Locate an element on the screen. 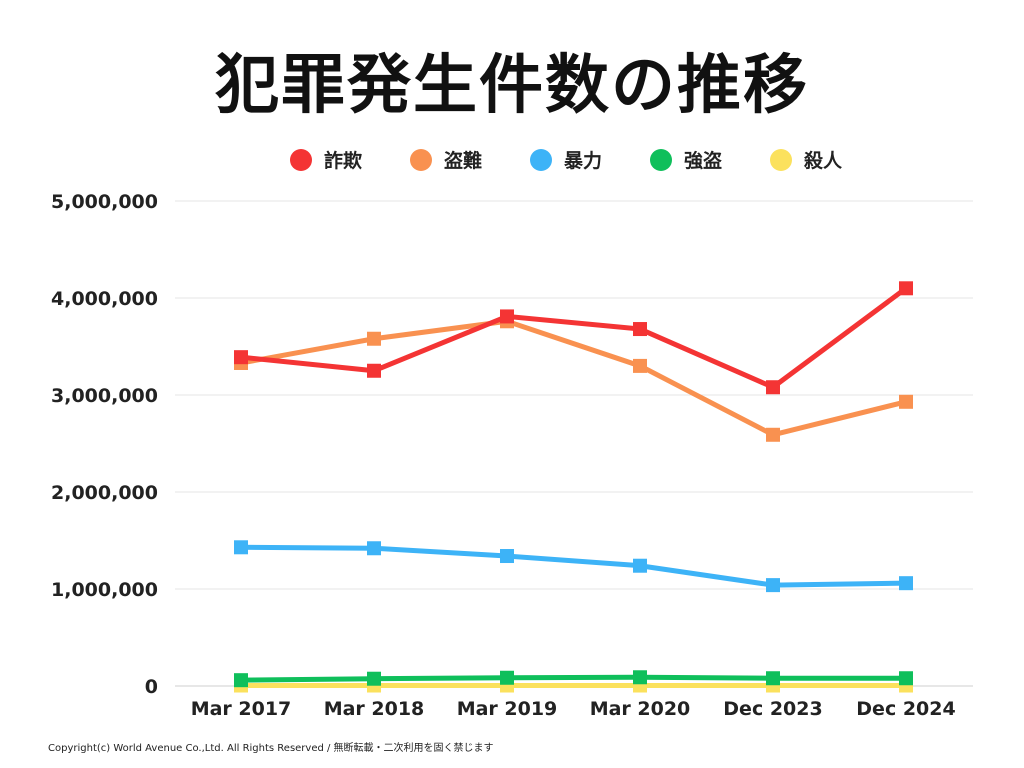 This screenshot has width=1024, height=768. y-tick-label: 4,000,000 is located at coordinates (104, 299).